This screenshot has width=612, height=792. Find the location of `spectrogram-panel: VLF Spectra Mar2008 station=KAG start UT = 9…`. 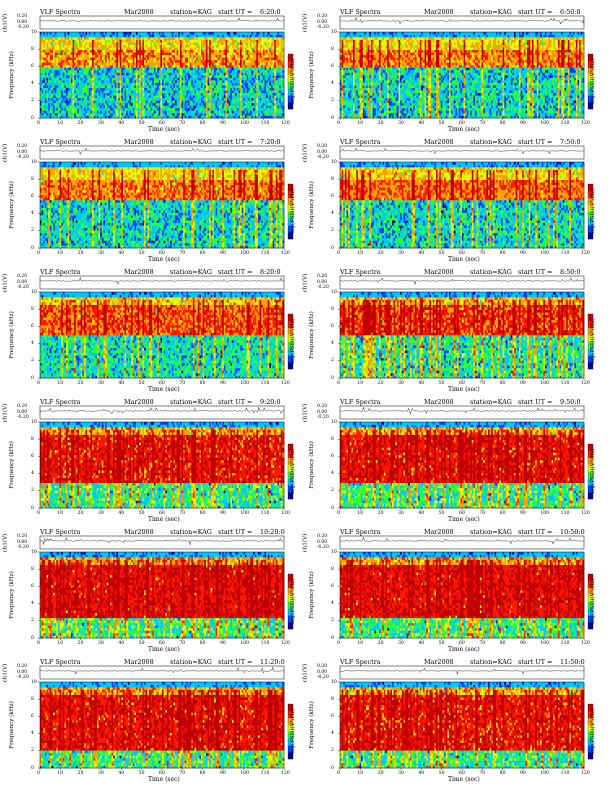

spectrogram-panel: VLF Spectra Mar2008 station=KAG start UT = 9… is located at coordinates (158, 463).